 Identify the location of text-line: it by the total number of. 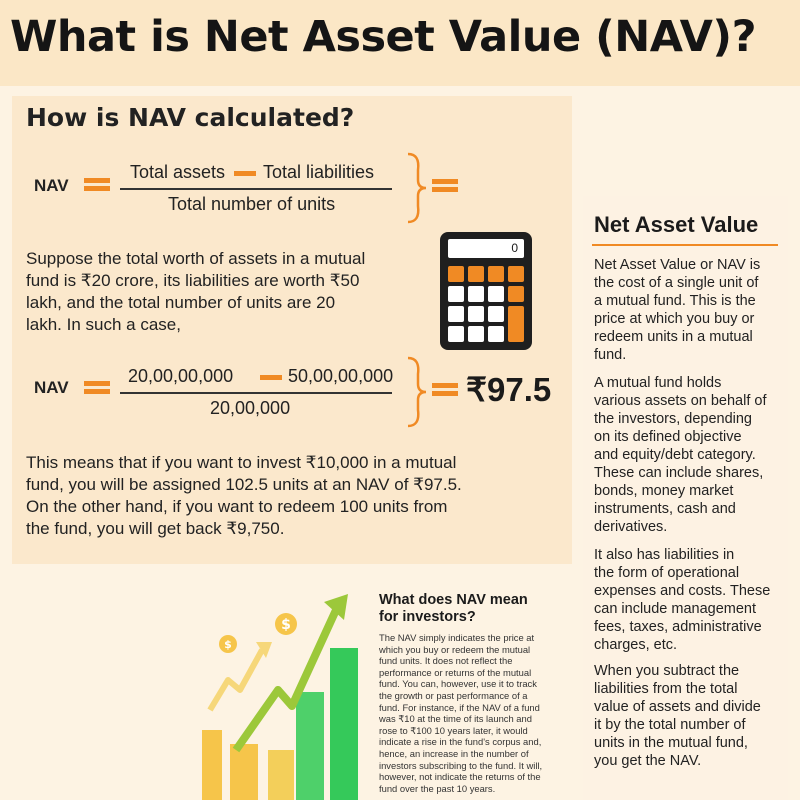
(670, 725).